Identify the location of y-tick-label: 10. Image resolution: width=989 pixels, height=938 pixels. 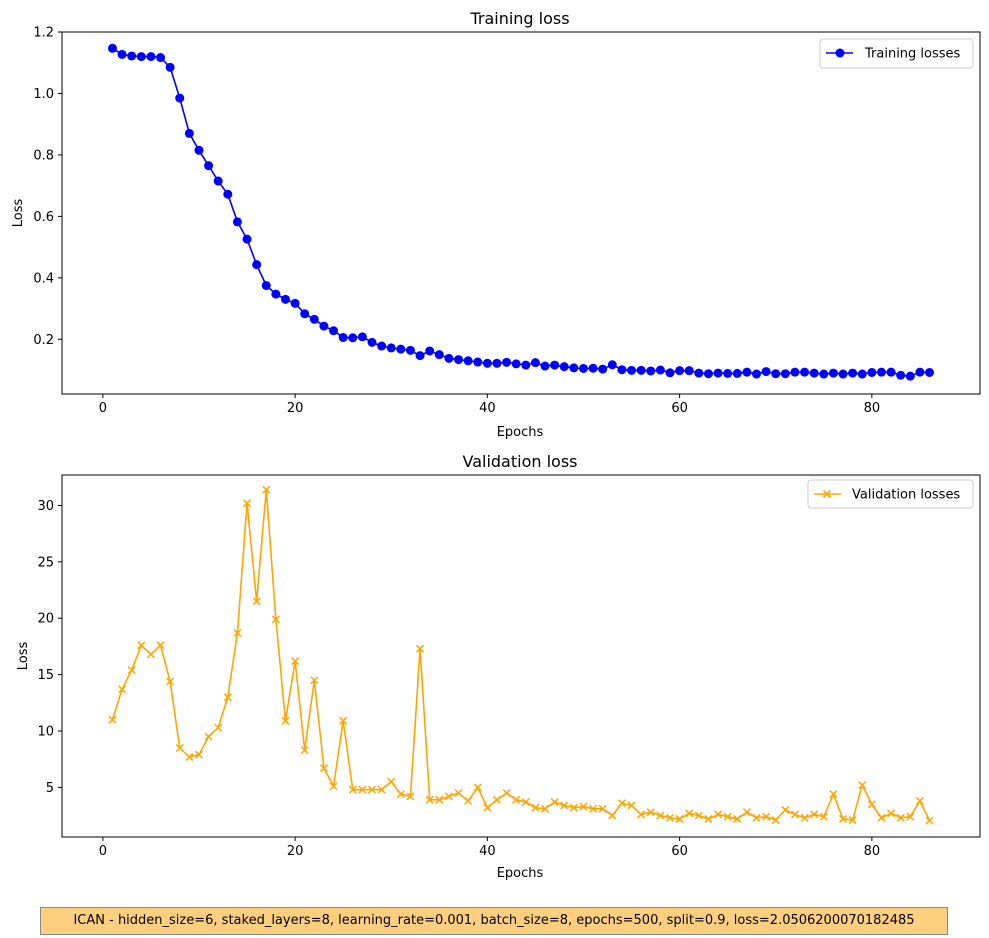
(45, 731).